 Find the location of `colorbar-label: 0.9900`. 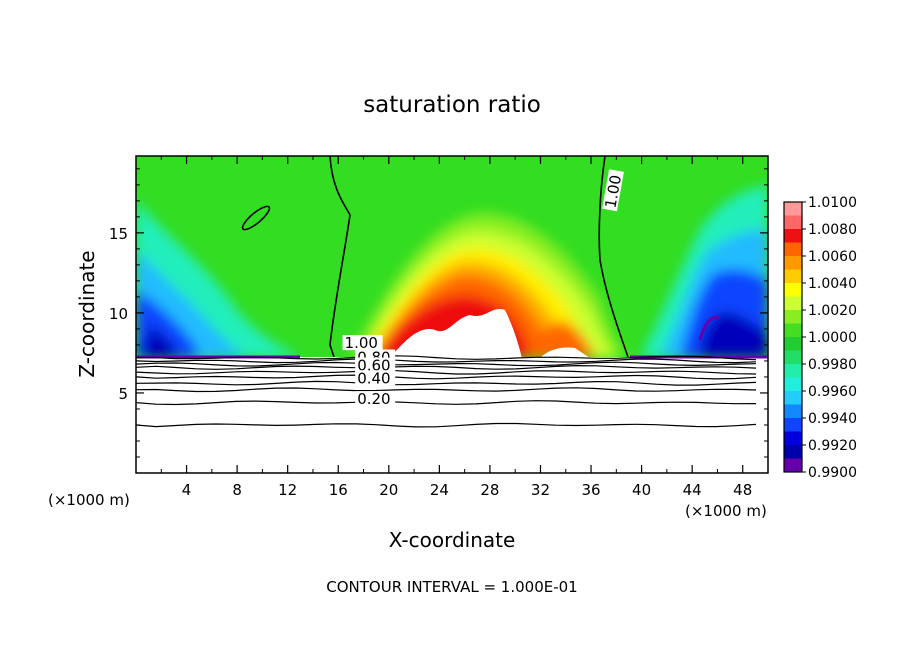

colorbar-label: 0.9900 is located at coordinates (832, 473).